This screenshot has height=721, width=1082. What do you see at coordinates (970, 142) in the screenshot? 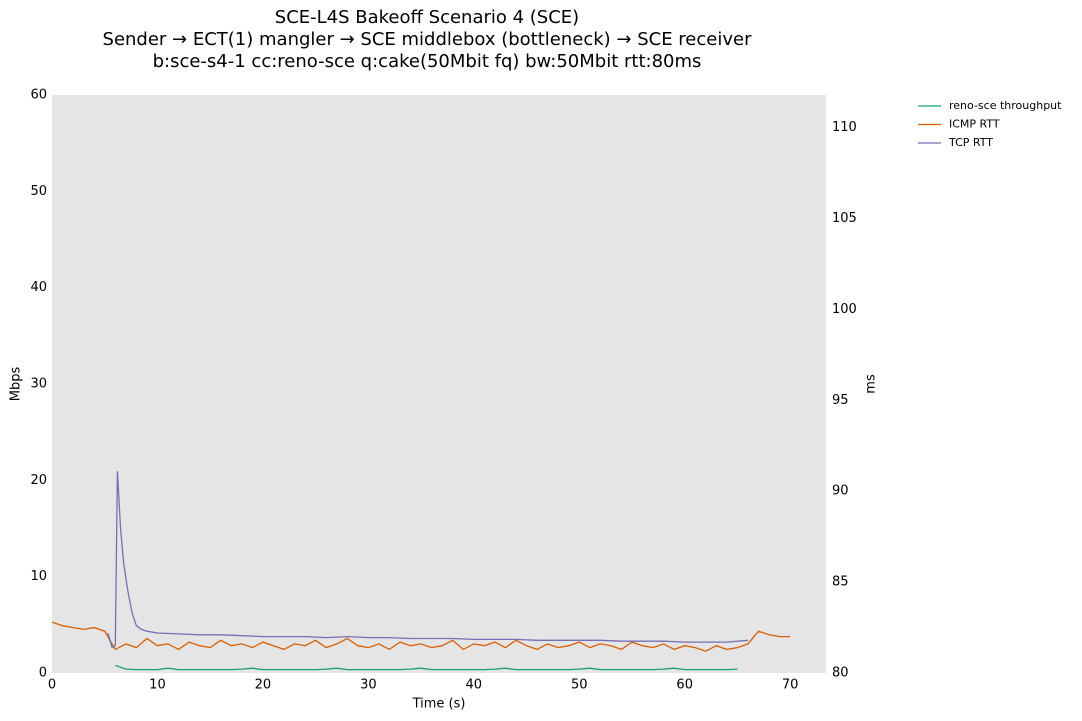
I see `legend-label: TCP RTT` at bounding box center [970, 142].